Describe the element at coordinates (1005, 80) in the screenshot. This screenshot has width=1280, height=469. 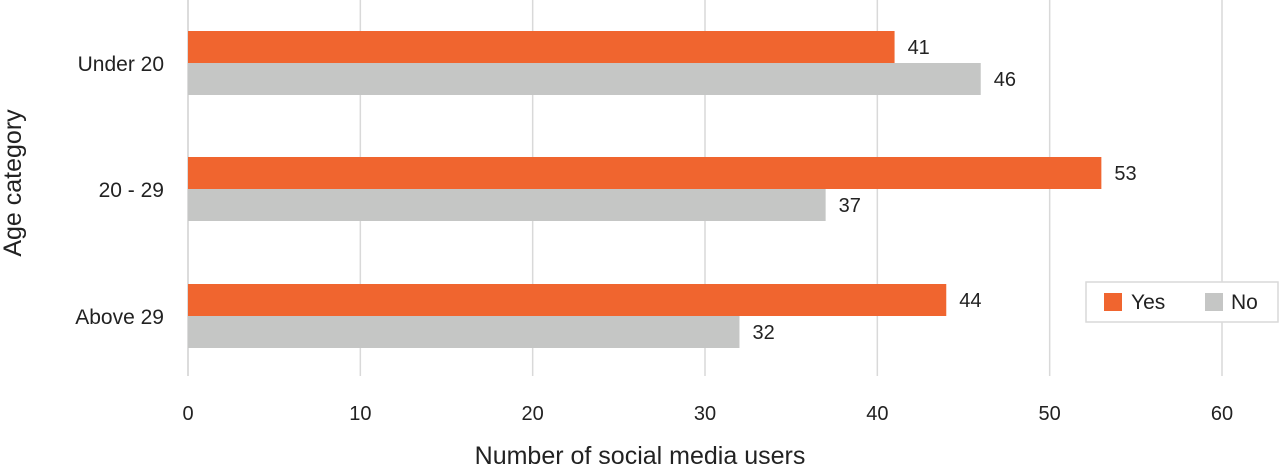
I see `data-label: 46` at that location.